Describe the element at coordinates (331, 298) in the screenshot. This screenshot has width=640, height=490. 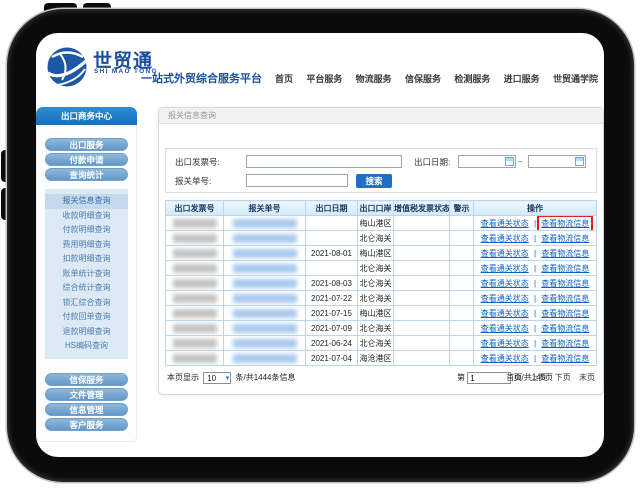
I see `export-date-cell: 2021-07-22` at that location.